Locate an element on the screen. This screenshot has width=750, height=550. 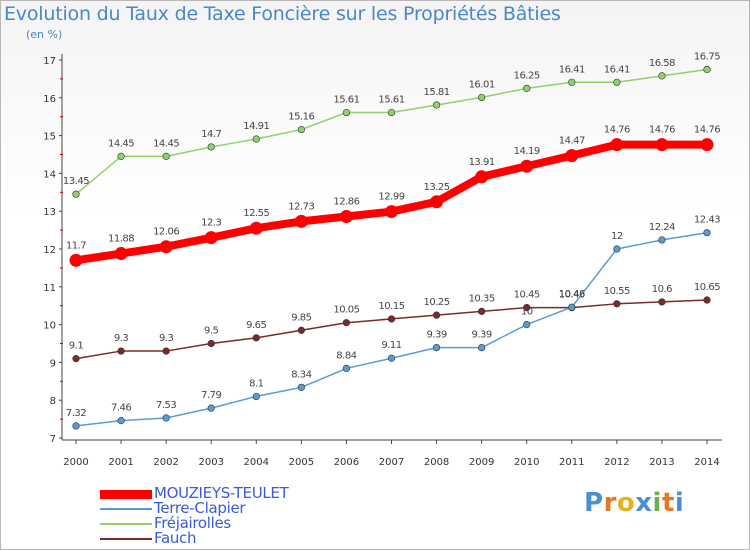
data-label: 15.16 is located at coordinates (301, 117).